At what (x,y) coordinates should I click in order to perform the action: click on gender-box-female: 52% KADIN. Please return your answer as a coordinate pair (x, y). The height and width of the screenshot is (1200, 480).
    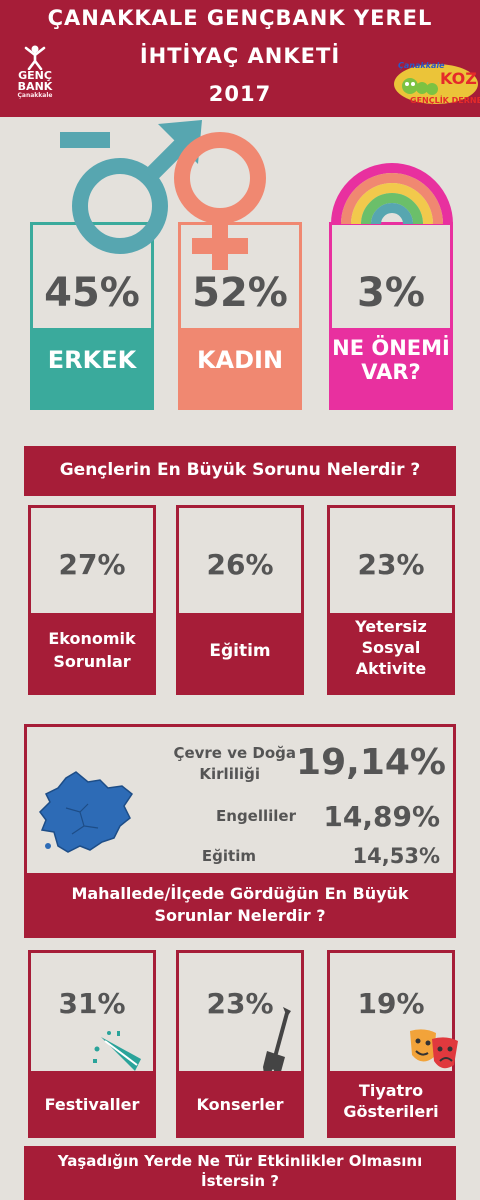
    Looking at the image, I should click on (240, 316).